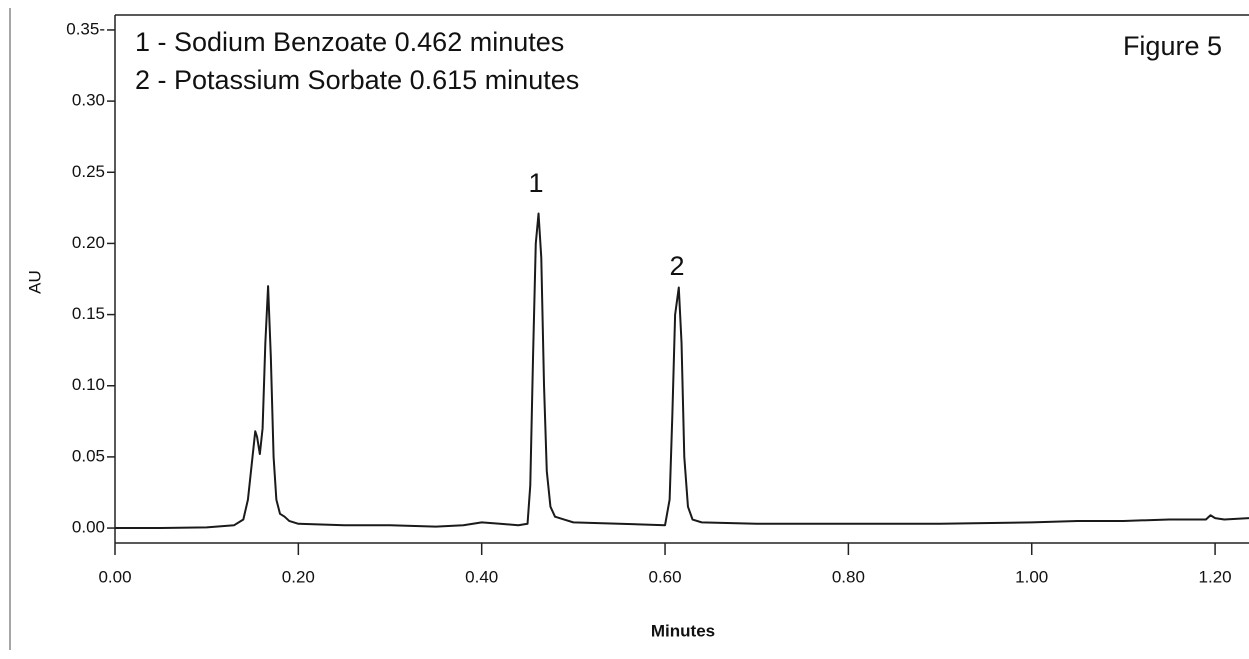 The image size is (1249, 659). Describe the element at coordinates (85, 28) in the screenshot. I see `y-tick-label: 0.35-` at that location.